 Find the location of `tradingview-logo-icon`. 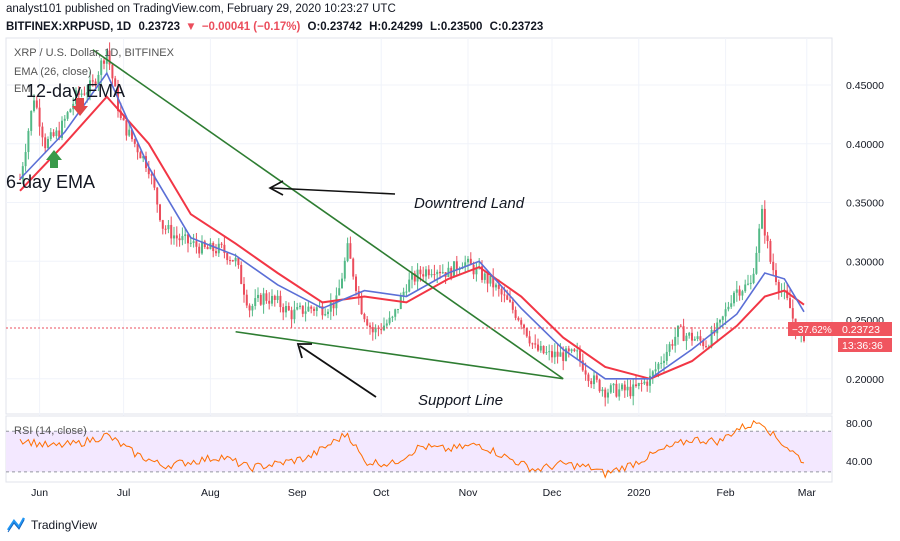

tradingview-logo-icon is located at coordinates (16, 525).